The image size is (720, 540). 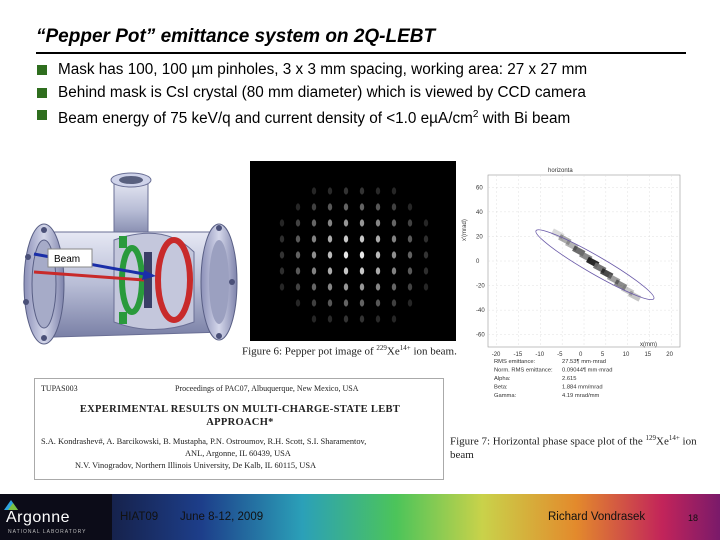 I want to click on phase-plot-xtick: -20, so click(x=496, y=355).